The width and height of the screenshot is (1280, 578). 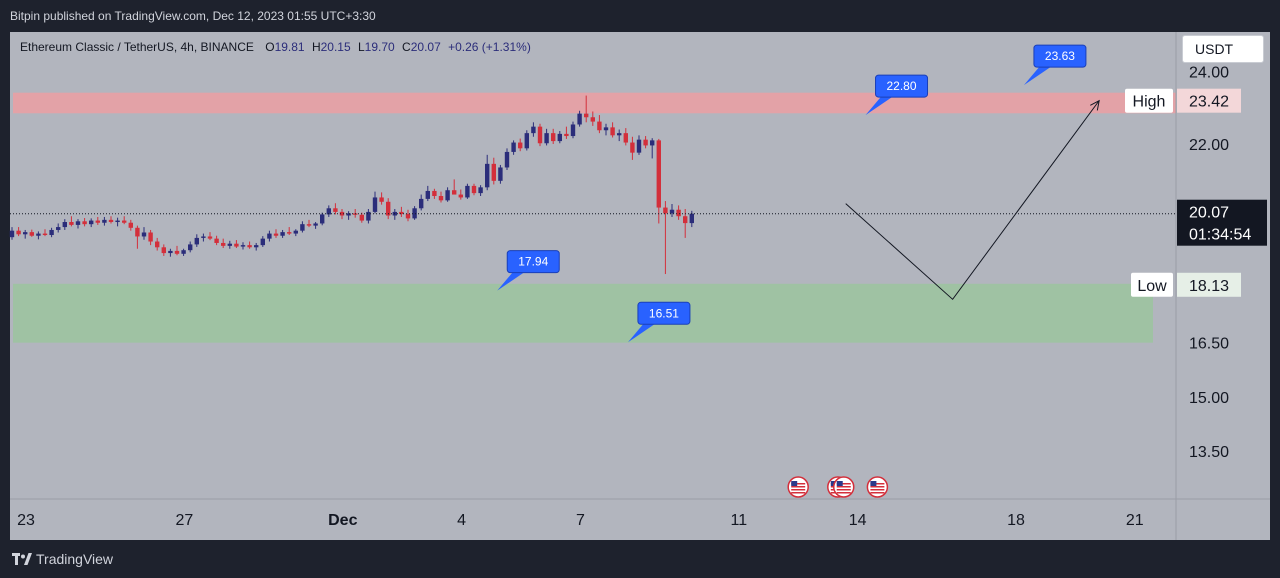 I want to click on tradingview-brand: TradingView, so click(x=75, y=559).